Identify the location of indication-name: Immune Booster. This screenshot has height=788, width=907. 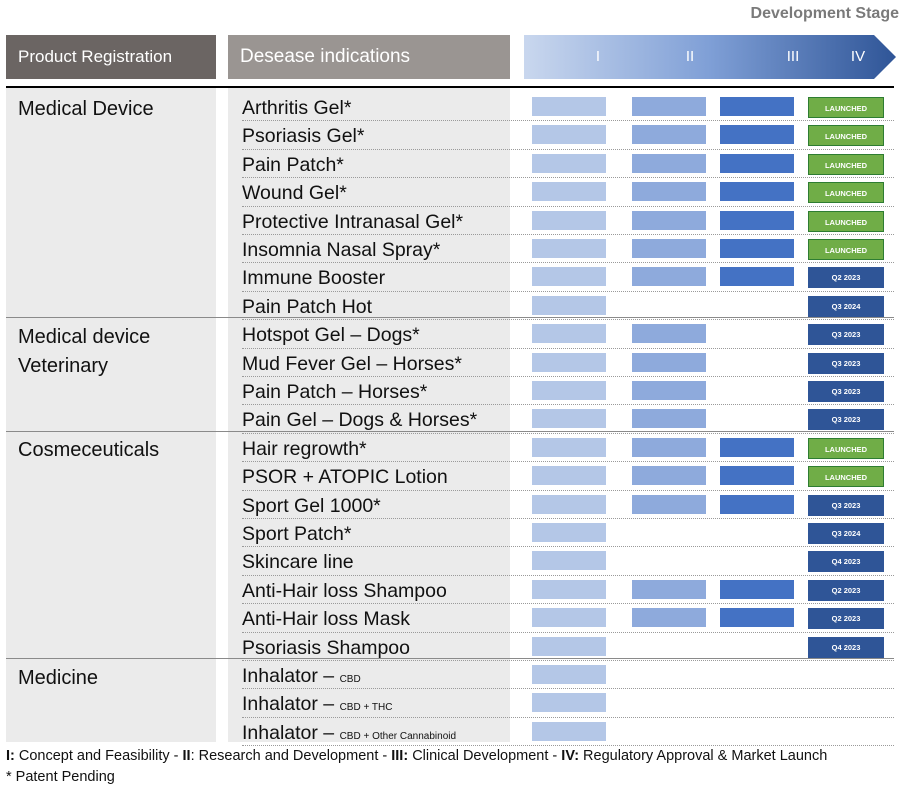
(313, 277).